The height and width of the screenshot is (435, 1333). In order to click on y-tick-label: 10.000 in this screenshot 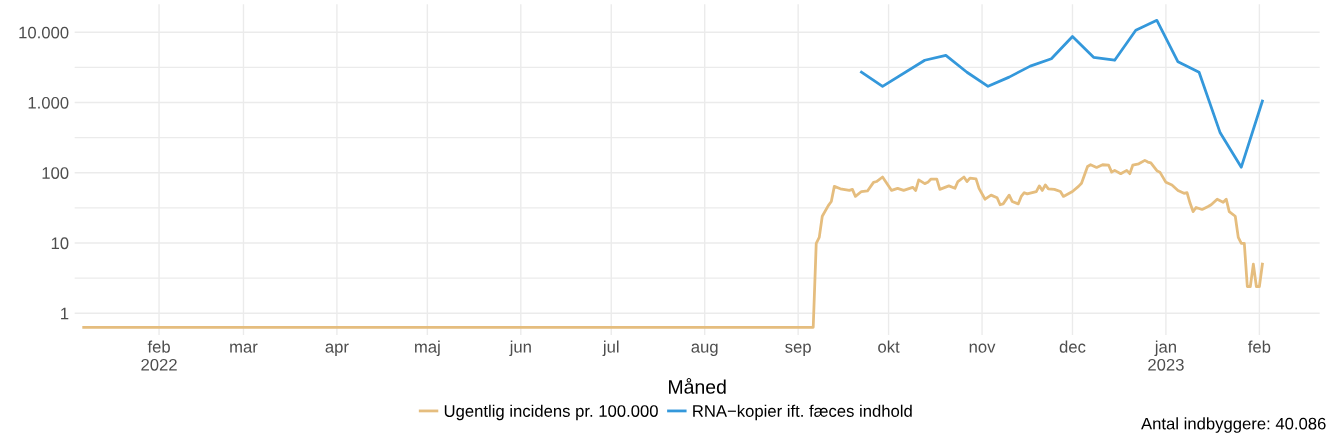, I will do `click(44, 32)`.